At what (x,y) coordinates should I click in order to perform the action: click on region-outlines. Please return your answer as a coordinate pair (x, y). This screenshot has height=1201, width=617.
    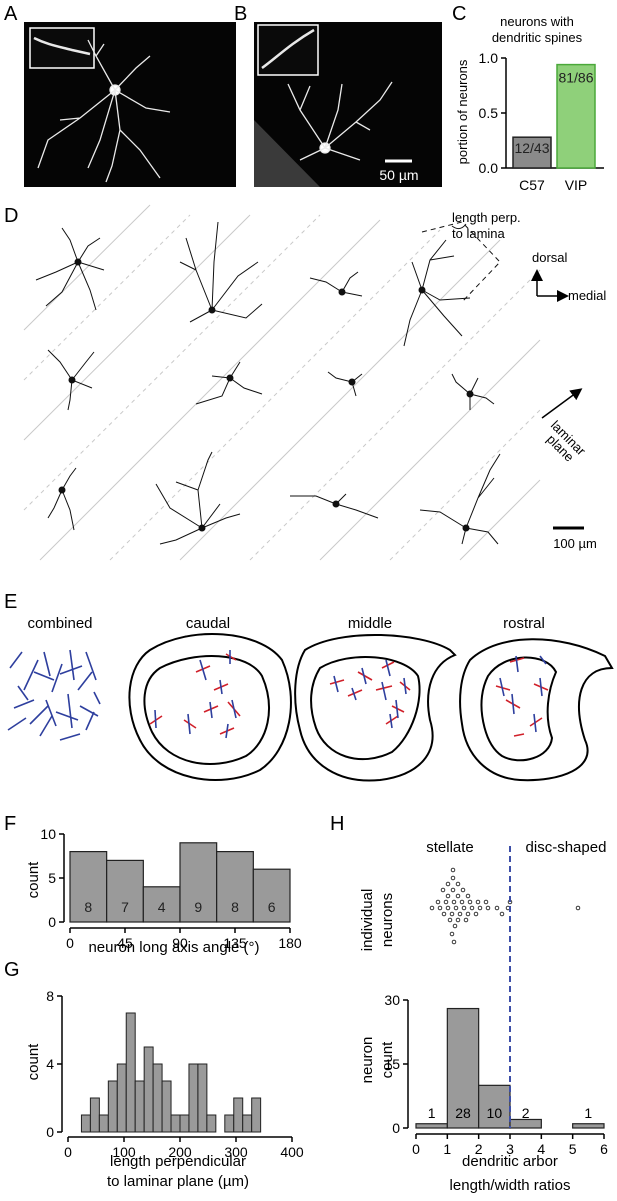
    Looking at the image, I should click on (371, 707).